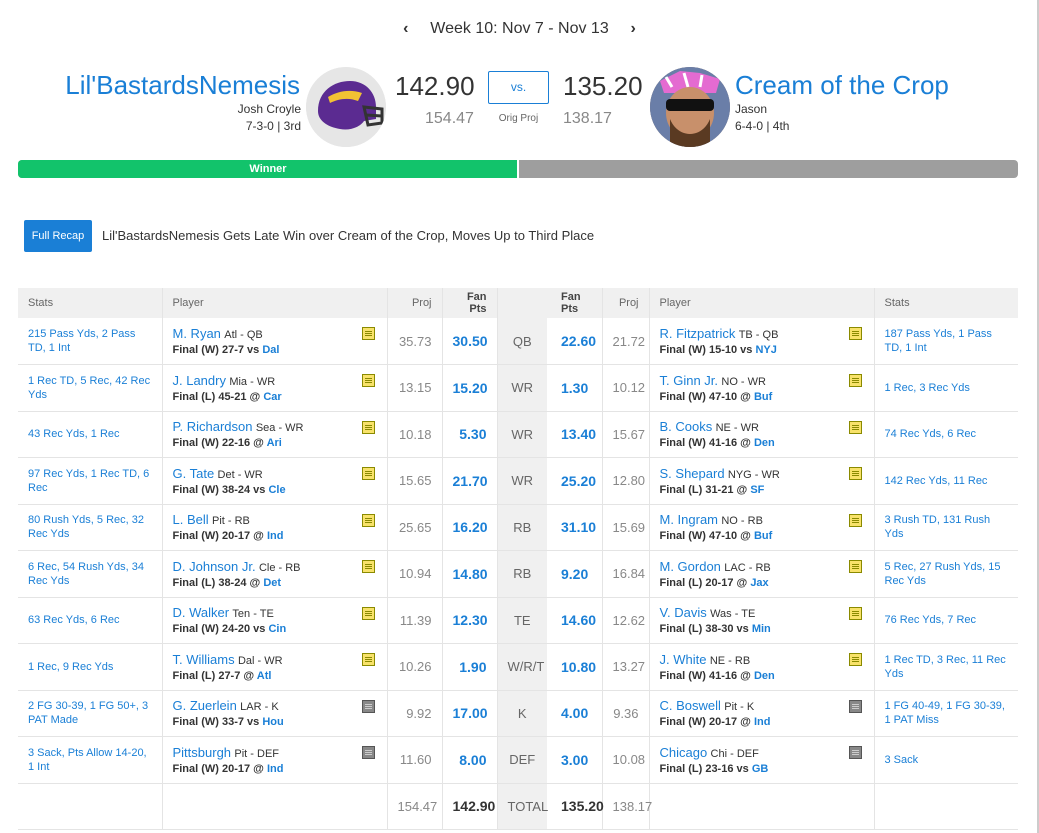 The width and height of the screenshot is (1039, 833). I want to click on stats-cell-left: 2 FG 30-39, 1 FG 50+, 3 PAT Made, so click(90, 713).